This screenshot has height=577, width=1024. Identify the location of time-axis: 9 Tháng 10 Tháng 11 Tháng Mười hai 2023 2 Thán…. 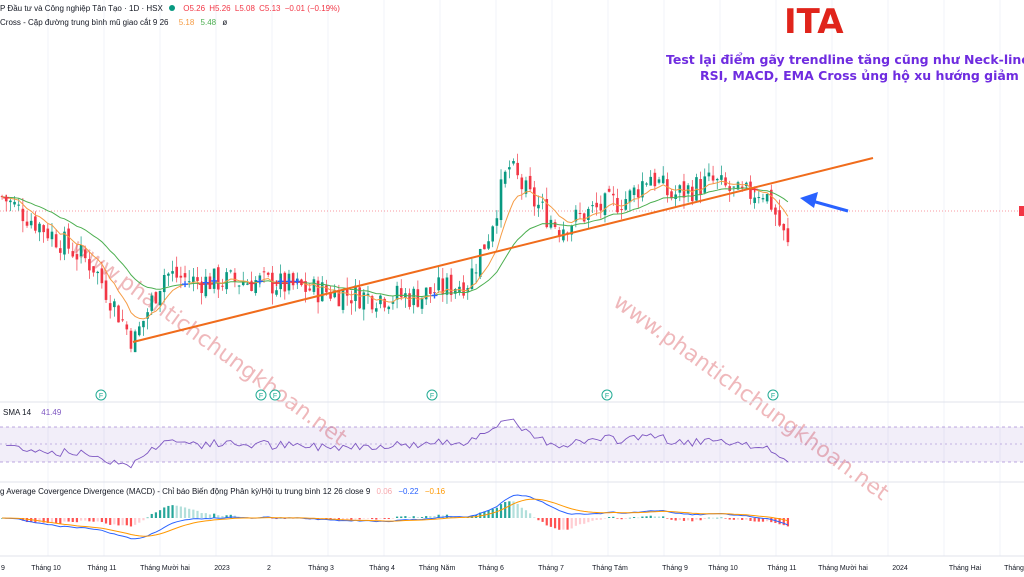
(512, 568).